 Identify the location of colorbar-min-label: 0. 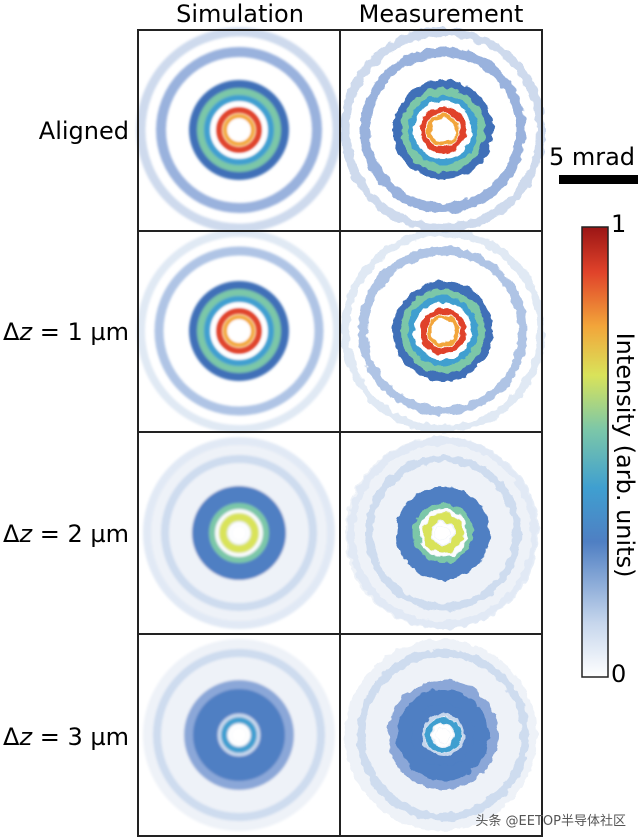
(618, 674).